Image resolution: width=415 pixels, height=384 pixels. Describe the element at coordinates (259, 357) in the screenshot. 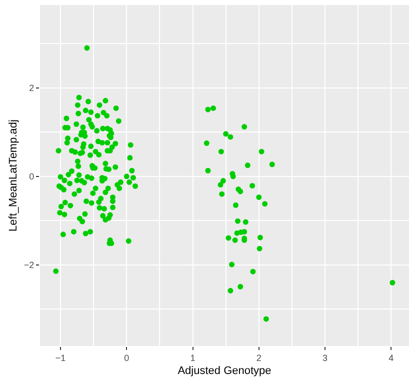

I see `x-tick-label: 2` at that location.